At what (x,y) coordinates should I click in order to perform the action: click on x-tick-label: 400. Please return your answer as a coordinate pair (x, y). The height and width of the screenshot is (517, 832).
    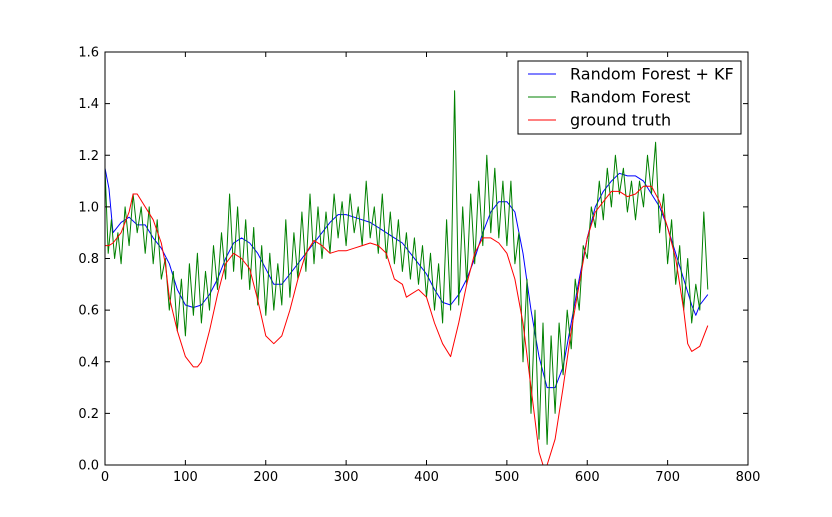
    Looking at the image, I should click on (426, 477).